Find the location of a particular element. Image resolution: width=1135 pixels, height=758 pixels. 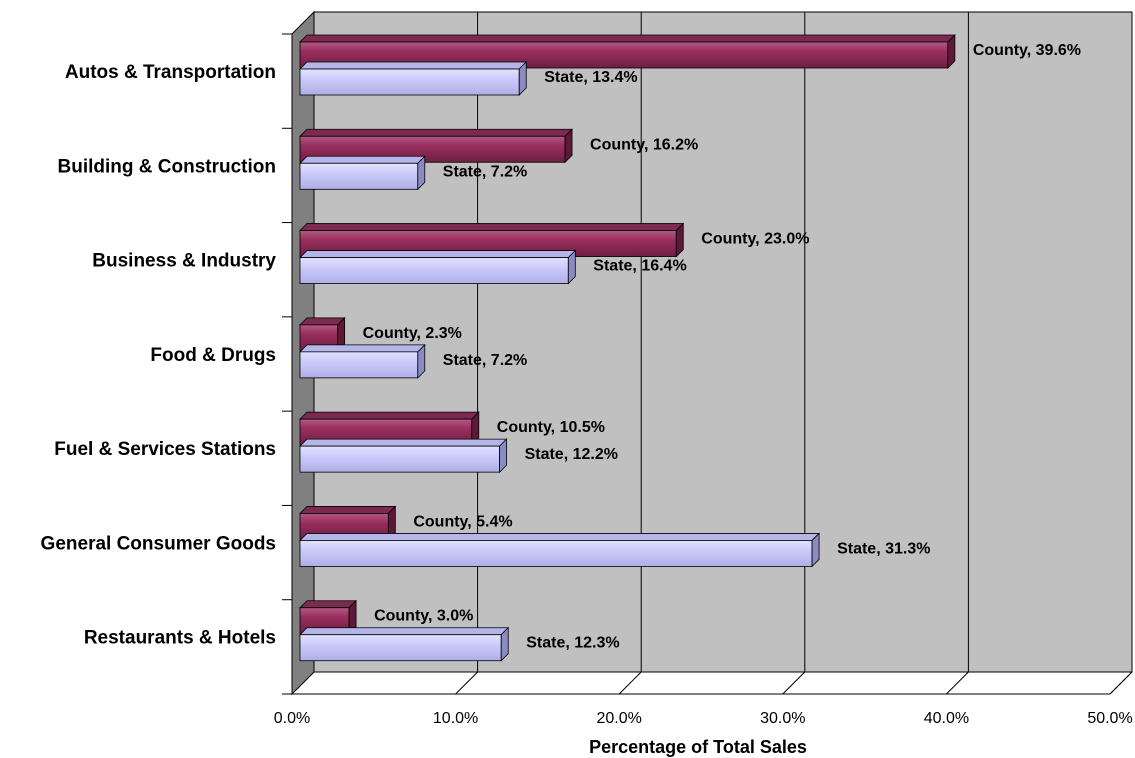

data-label-state: State, 31.3% is located at coordinates (883, 548).